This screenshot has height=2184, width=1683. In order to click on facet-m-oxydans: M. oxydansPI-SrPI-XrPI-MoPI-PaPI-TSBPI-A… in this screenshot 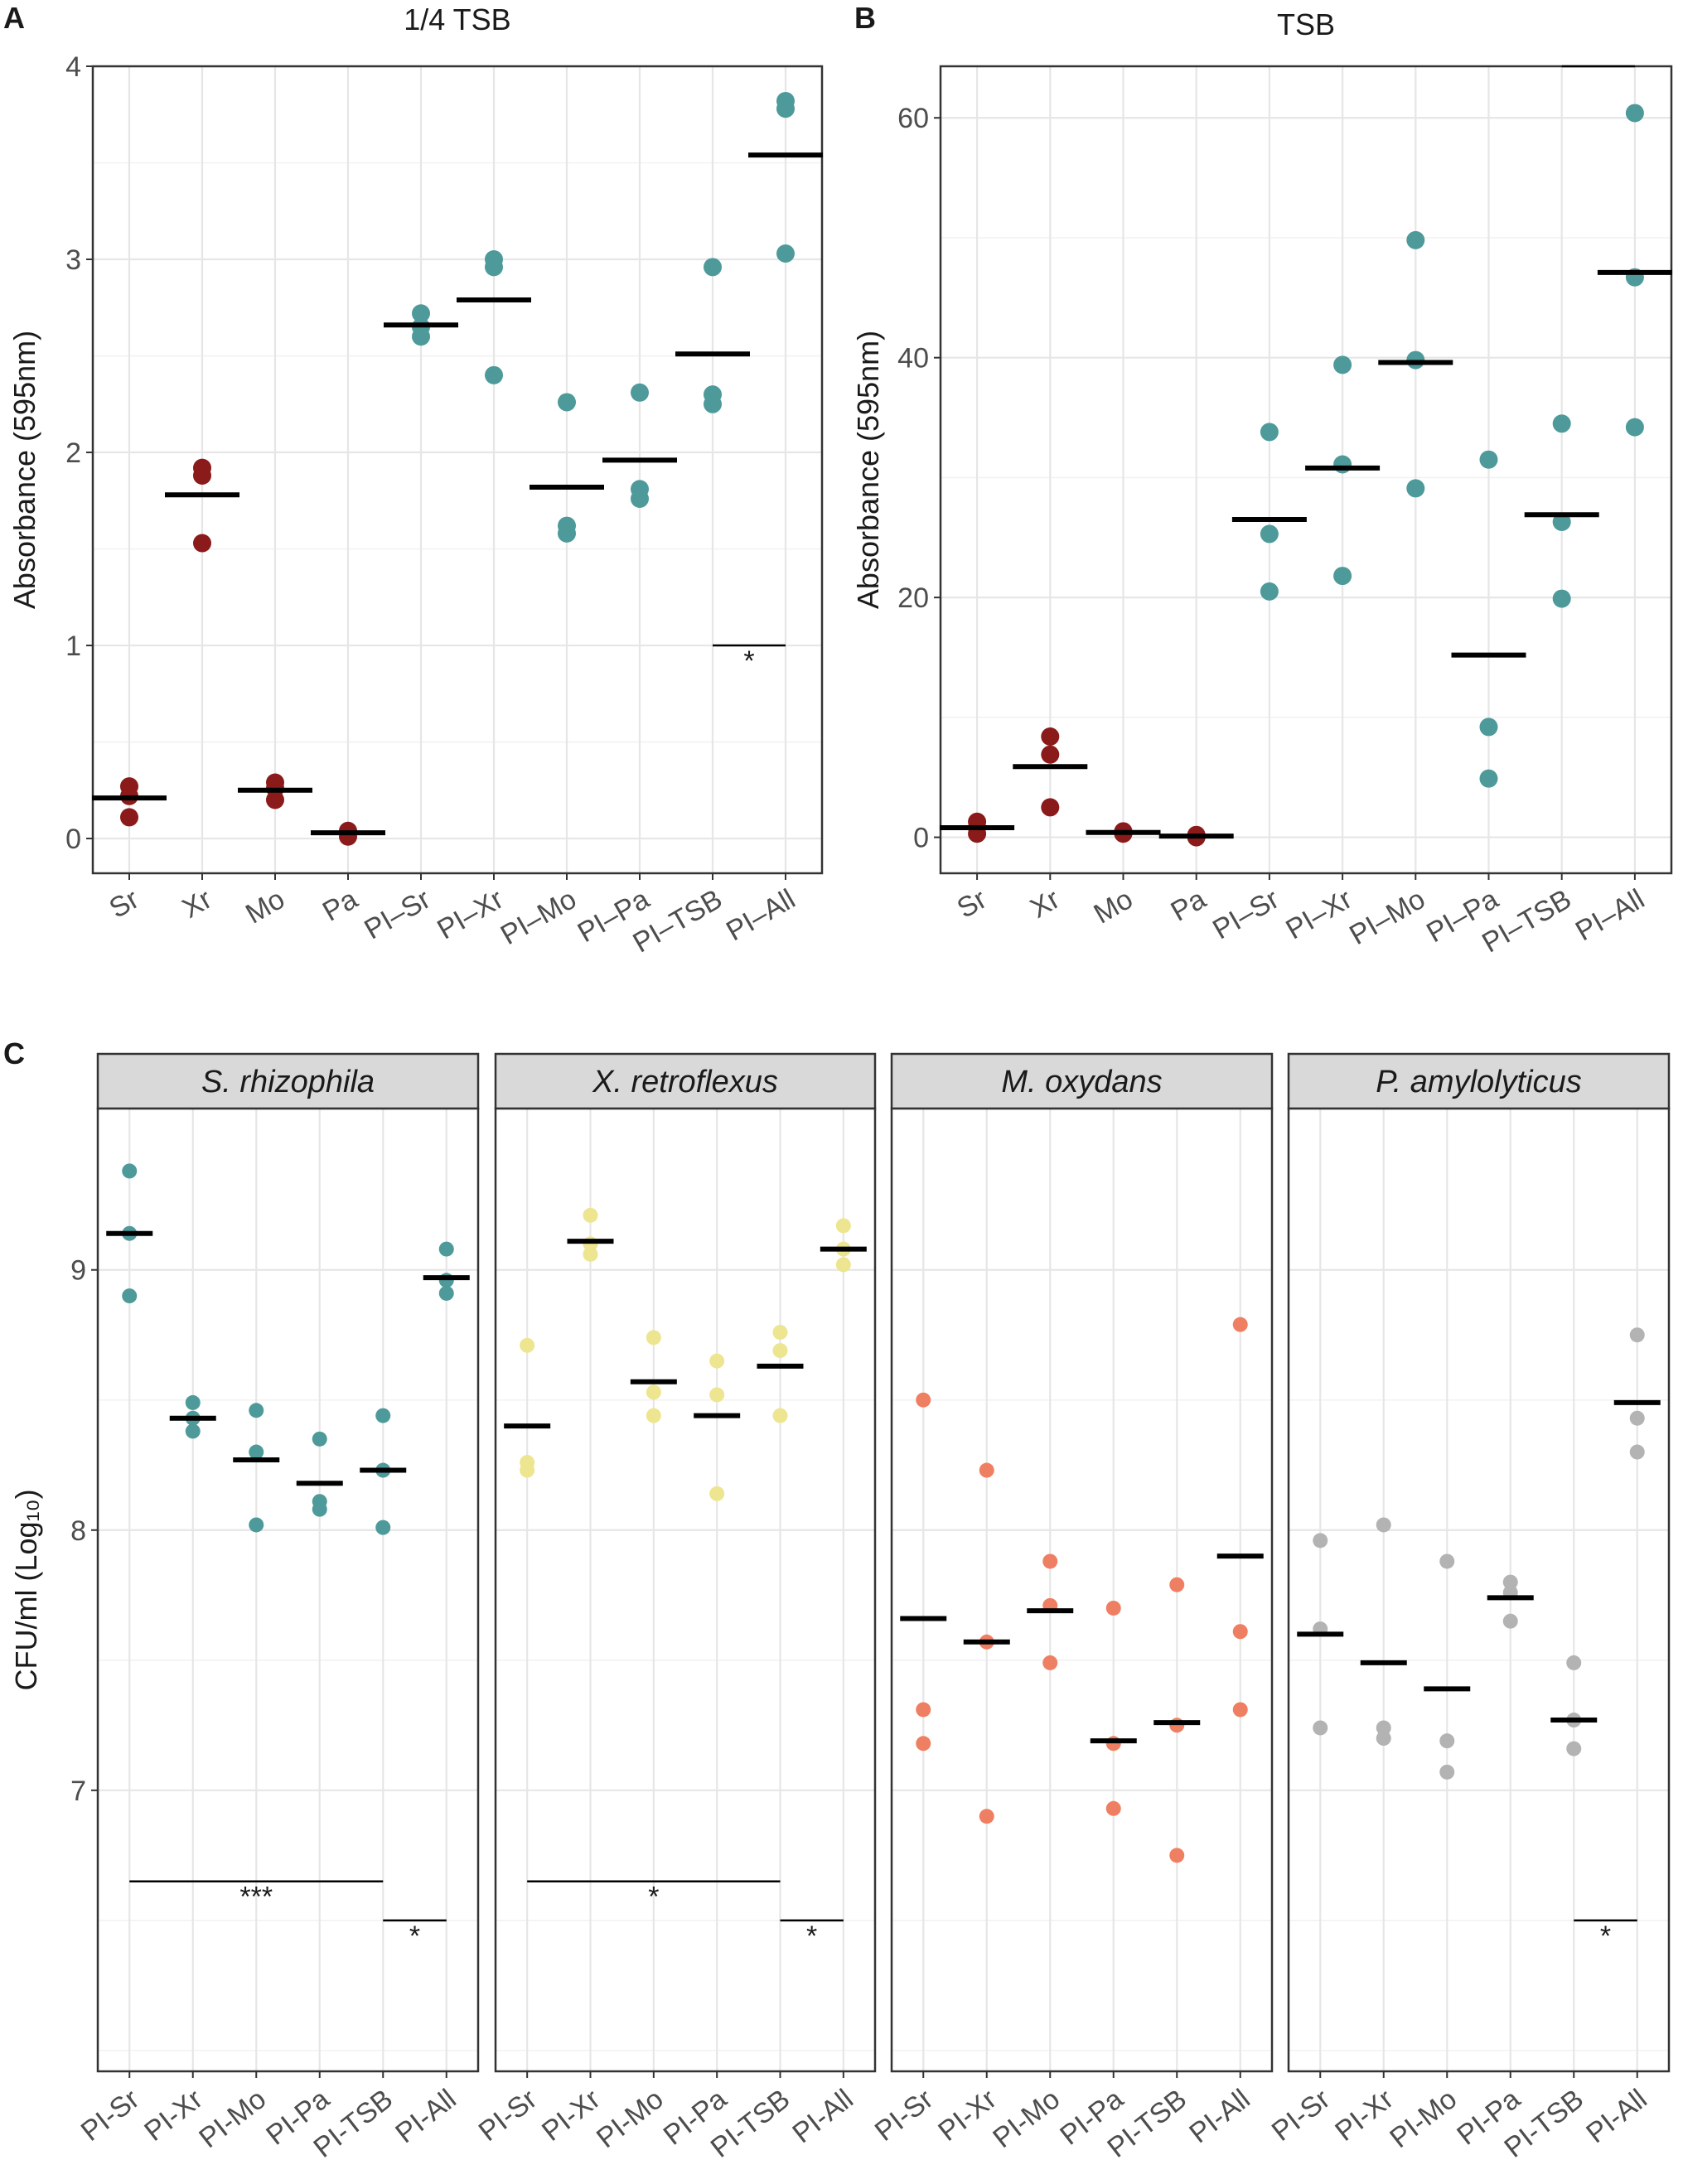, I will do `click(1071, 1608)`.